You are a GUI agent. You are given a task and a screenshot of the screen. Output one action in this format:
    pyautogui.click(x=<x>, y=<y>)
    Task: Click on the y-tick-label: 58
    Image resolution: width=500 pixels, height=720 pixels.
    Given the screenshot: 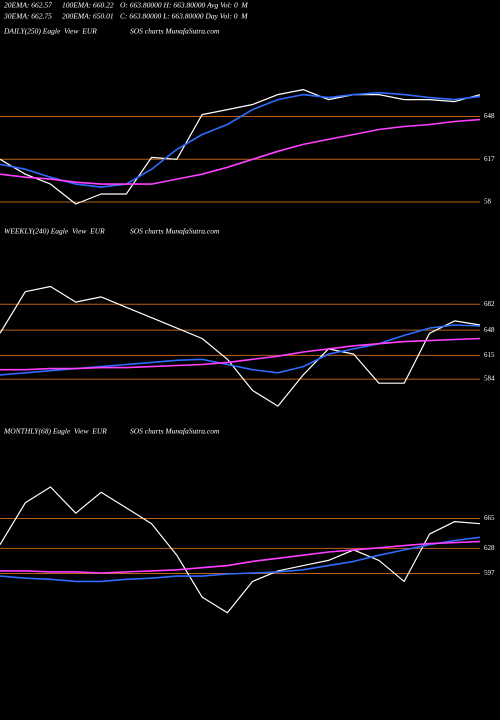 What is the action you would take?
    pyautogui.click(x=488, y=202)
    